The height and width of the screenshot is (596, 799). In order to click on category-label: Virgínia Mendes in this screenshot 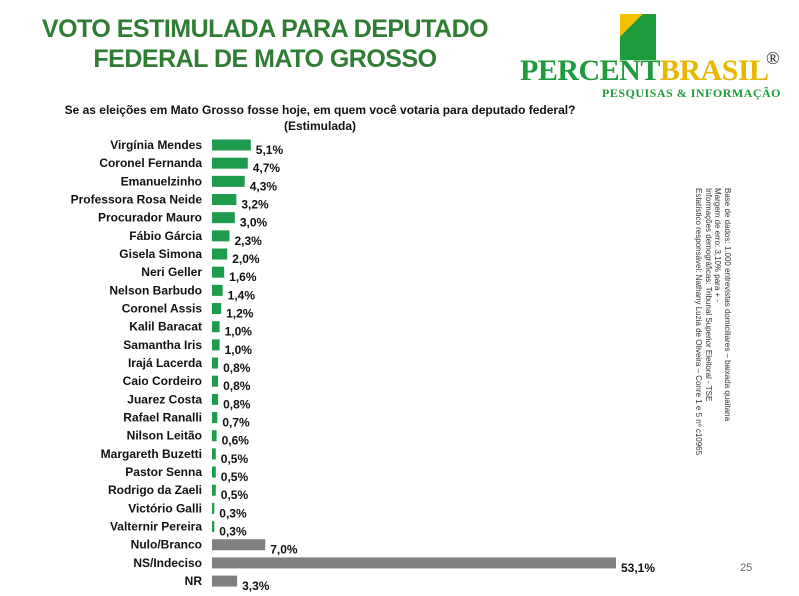, I will do `click(156, 145)`.